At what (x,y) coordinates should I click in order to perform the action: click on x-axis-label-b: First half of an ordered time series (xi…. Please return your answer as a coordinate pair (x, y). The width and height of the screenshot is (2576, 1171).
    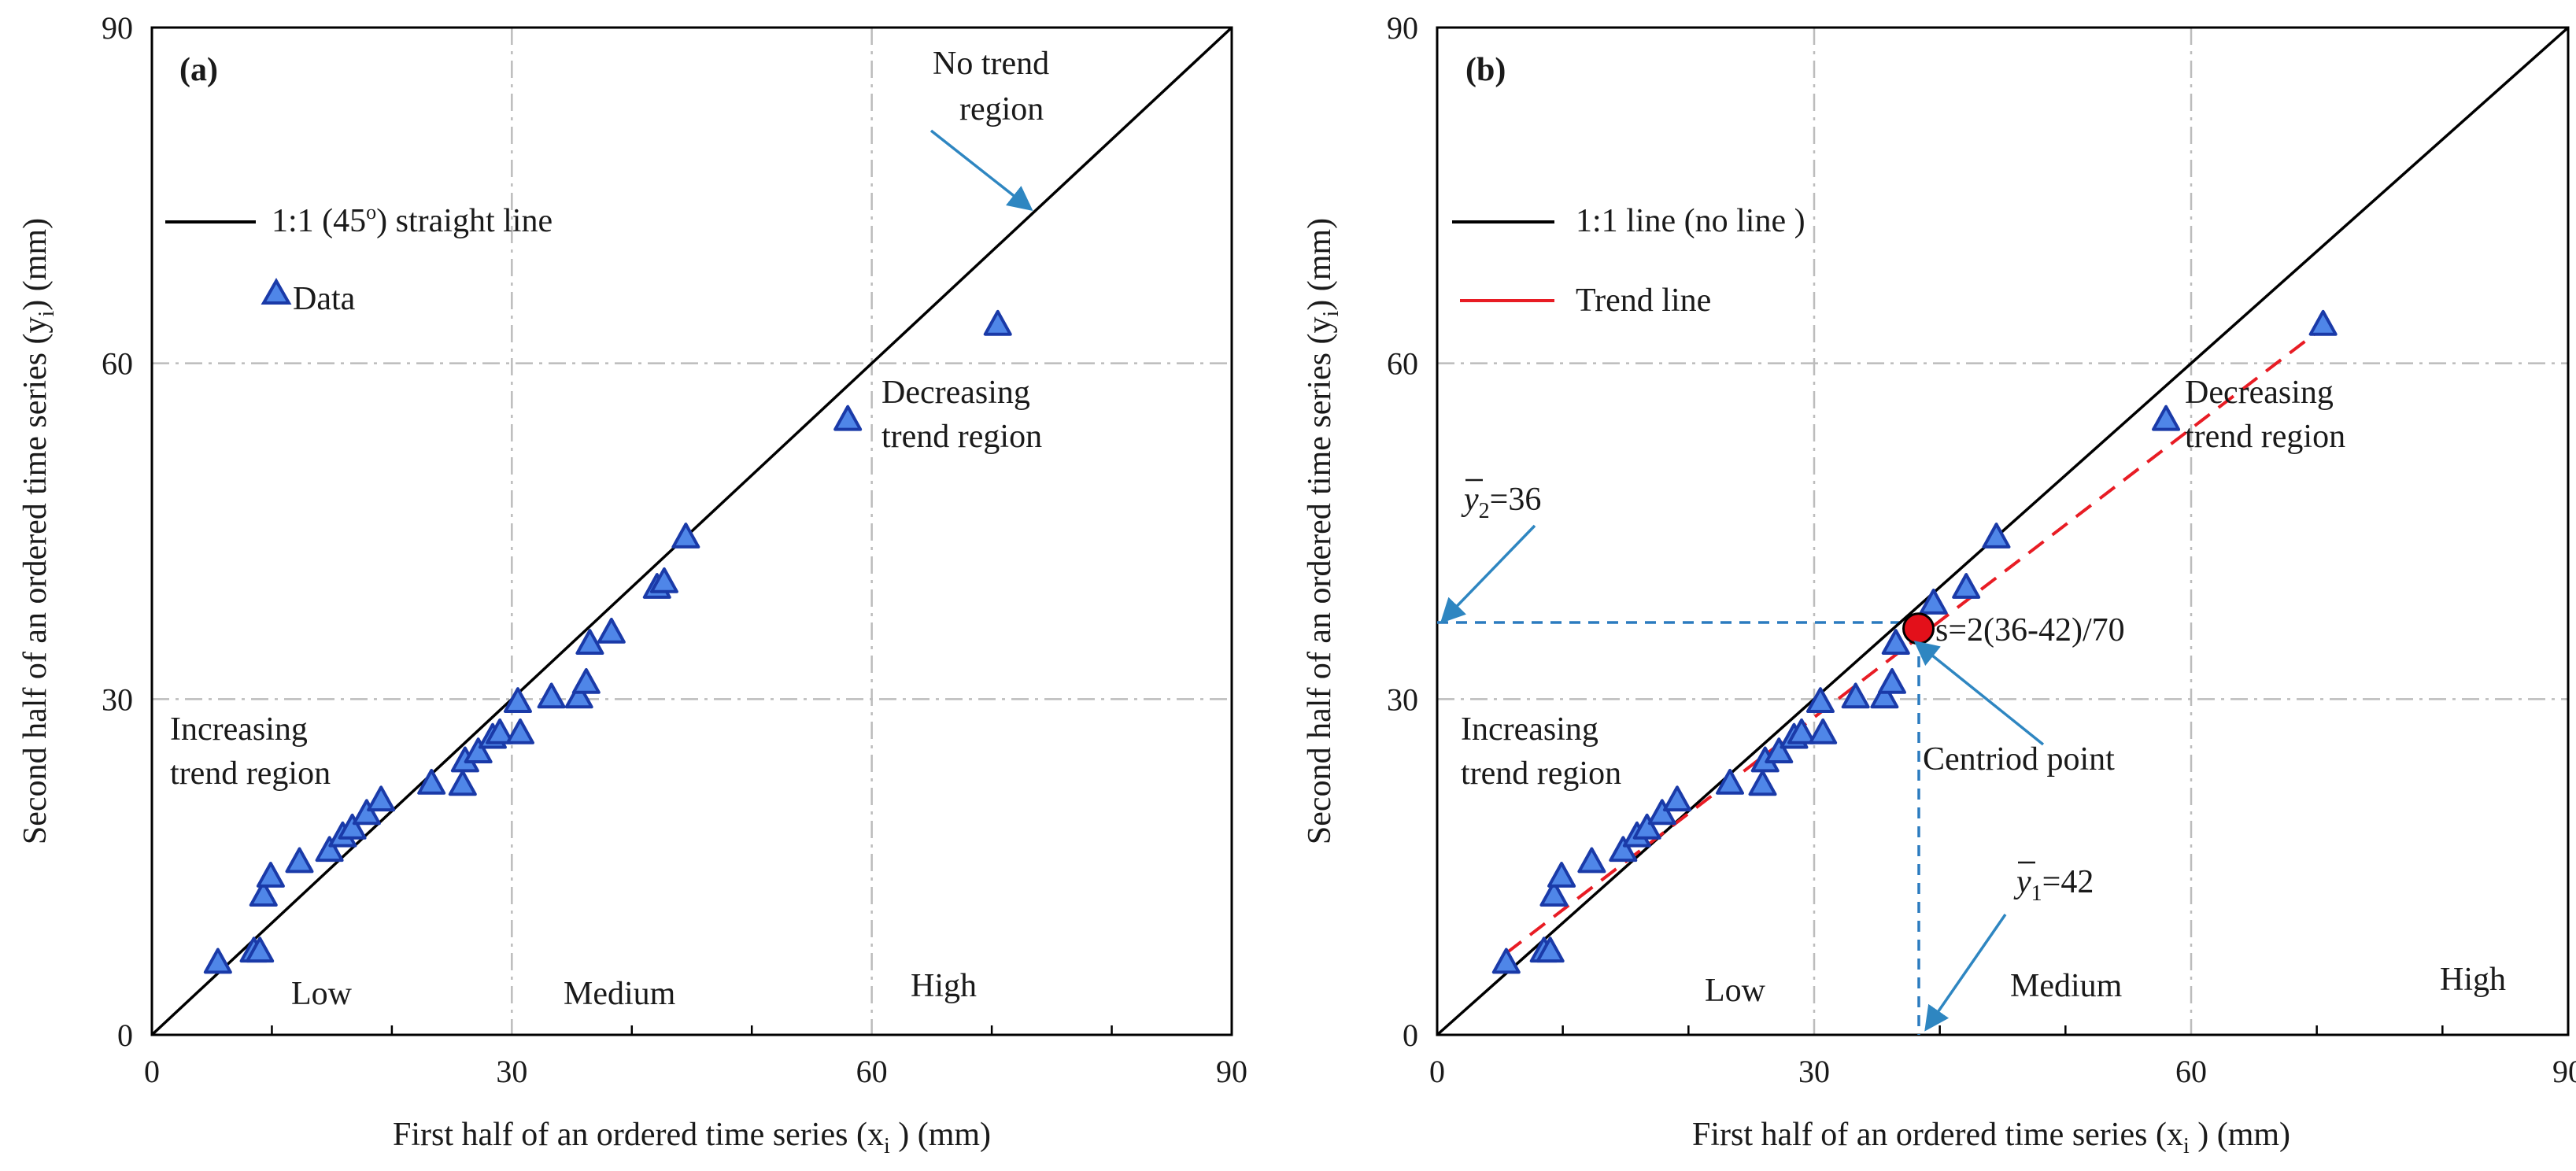
    Looking at the image, I should click on (1991, 1137).